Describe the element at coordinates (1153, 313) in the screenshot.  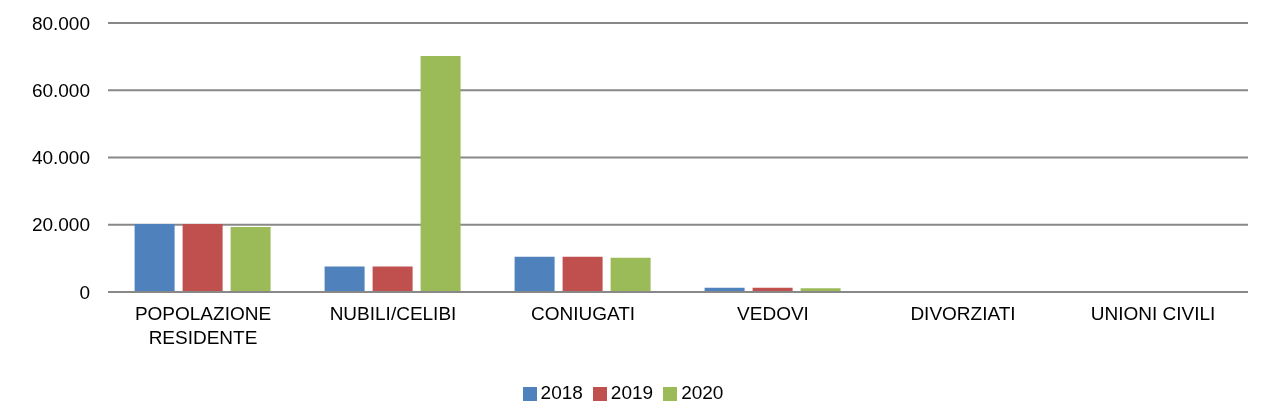
I see `x-tick-label: UNIONI CIVILI` at that location.